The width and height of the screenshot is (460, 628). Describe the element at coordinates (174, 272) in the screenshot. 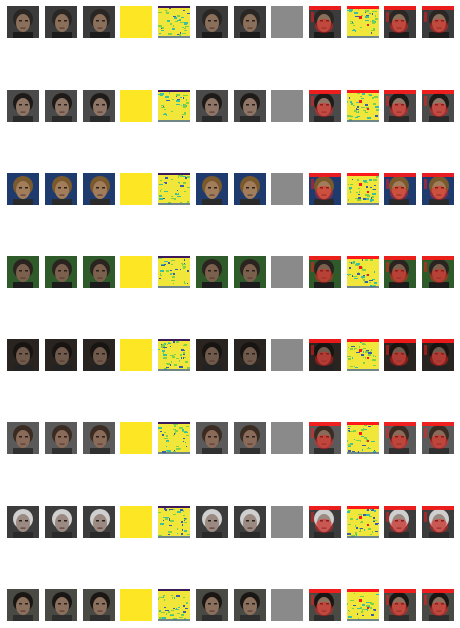

I see `tile-heatmap` at that location.